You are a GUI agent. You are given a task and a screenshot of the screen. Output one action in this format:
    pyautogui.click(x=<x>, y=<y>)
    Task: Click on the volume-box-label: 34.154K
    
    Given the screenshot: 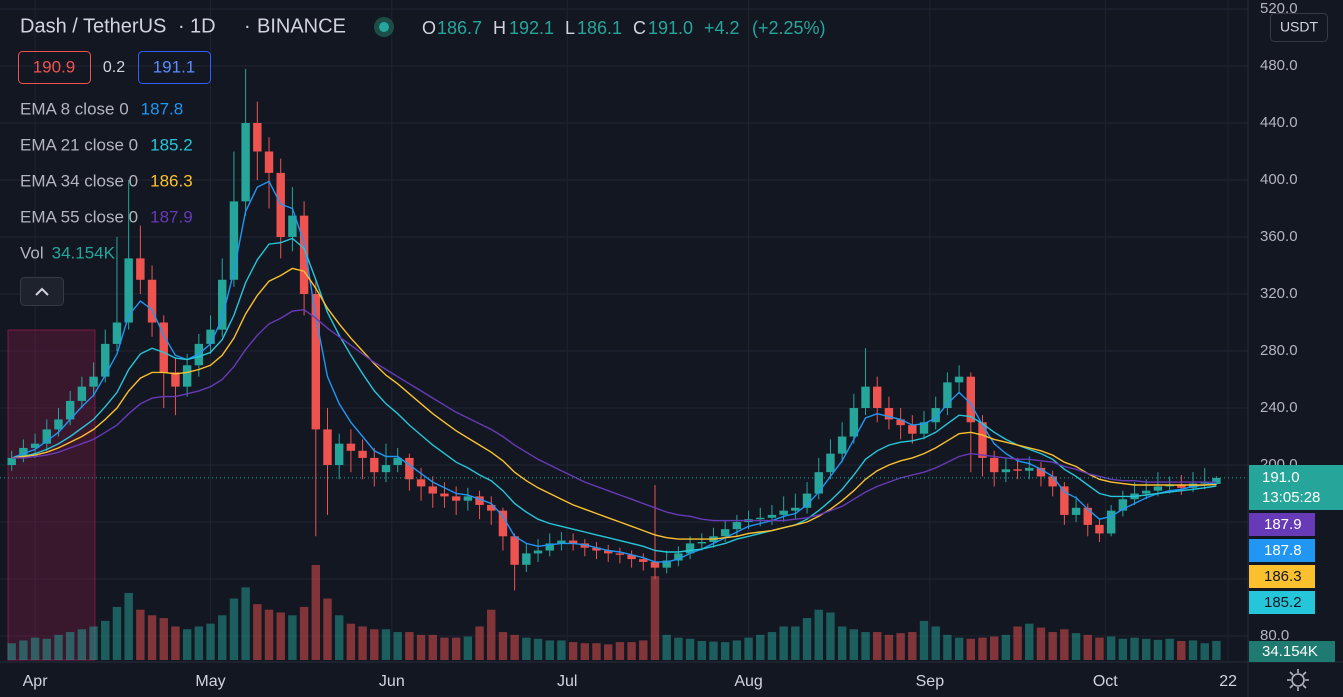 What is the action you would take?
    pyautogui.click(x=1290, y=651)
    